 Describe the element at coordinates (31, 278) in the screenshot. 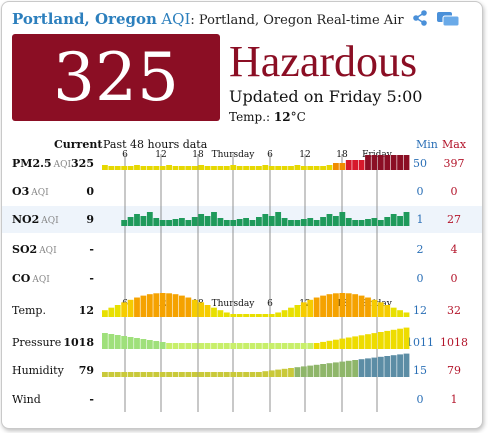

I see `row-label: CO AQI` at that location.